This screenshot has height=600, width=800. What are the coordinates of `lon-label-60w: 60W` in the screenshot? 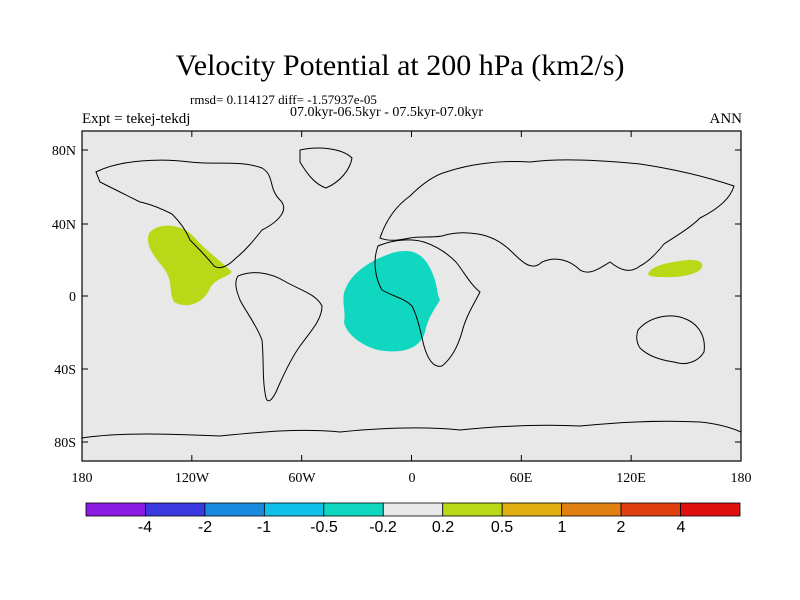 It's located at (302, 478).